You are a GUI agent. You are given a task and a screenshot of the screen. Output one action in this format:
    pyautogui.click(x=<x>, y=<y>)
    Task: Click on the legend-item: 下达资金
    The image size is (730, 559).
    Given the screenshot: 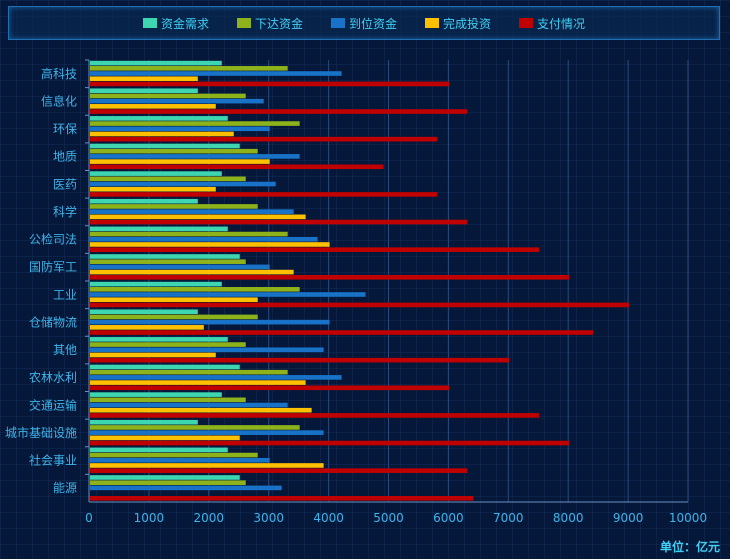 What is the action you would take?
    pyautogui.click(x=269, y=23)
    